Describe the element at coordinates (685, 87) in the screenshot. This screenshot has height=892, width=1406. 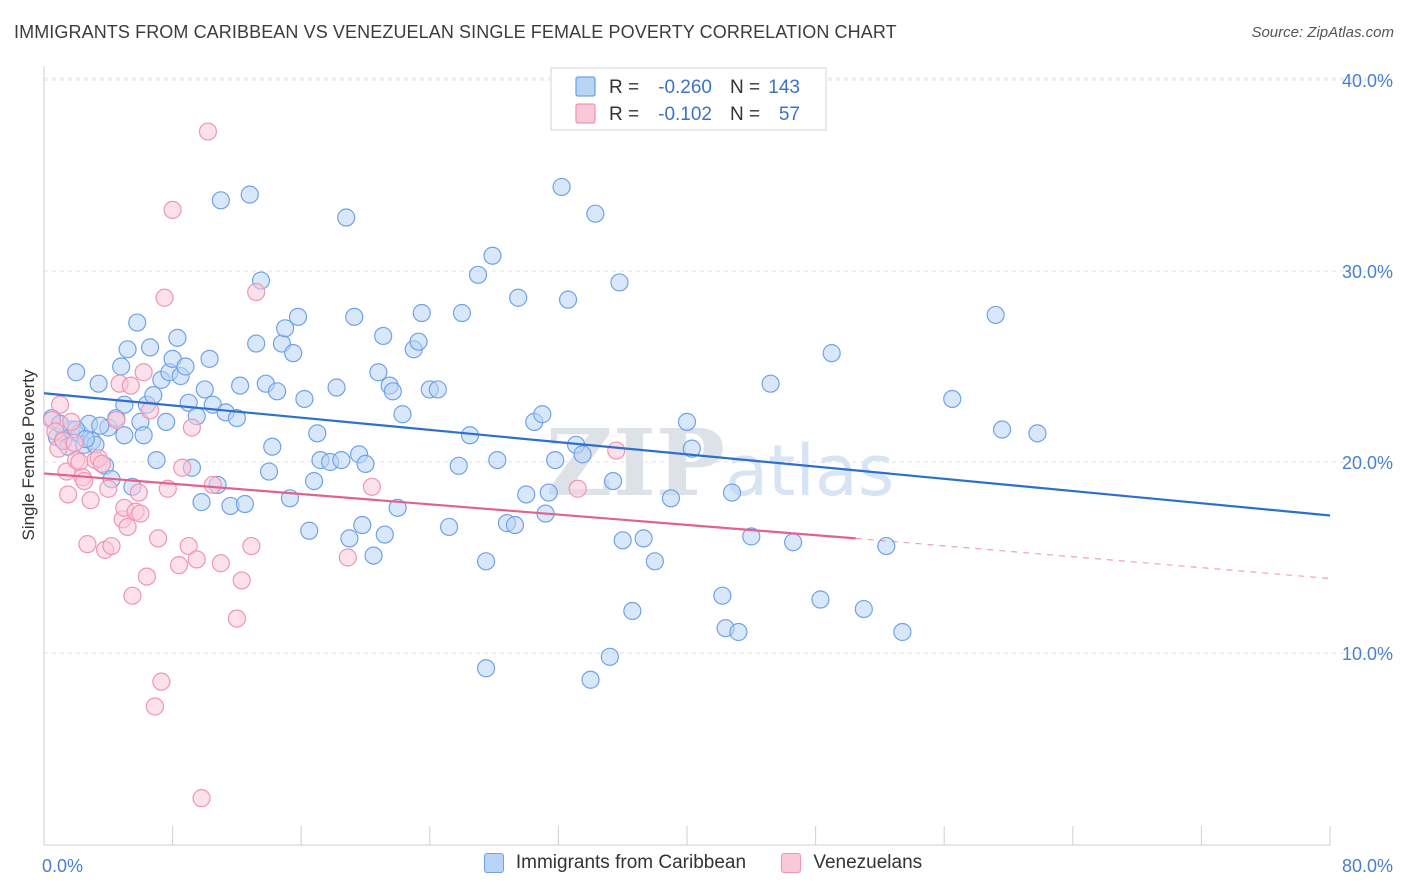
I see `legend-r-value: -0.260` at that location.